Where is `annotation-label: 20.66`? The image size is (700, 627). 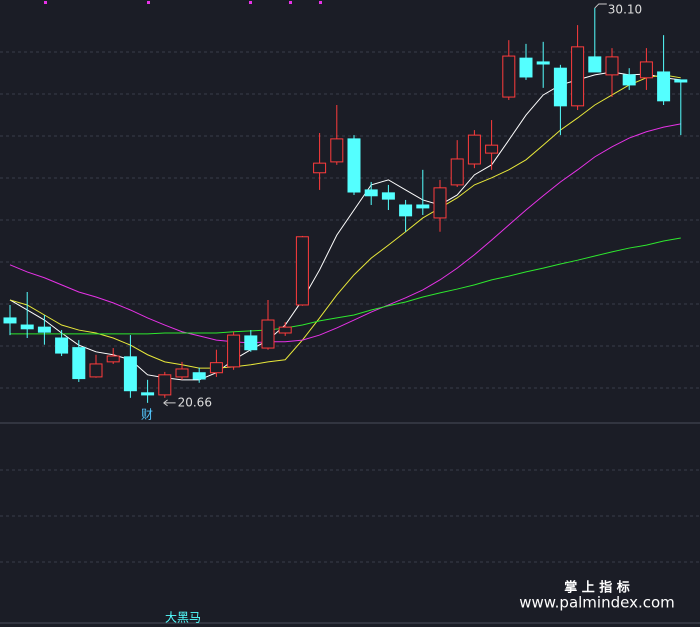
annotation-label: 20.66 is located at coordinates (195, 402).